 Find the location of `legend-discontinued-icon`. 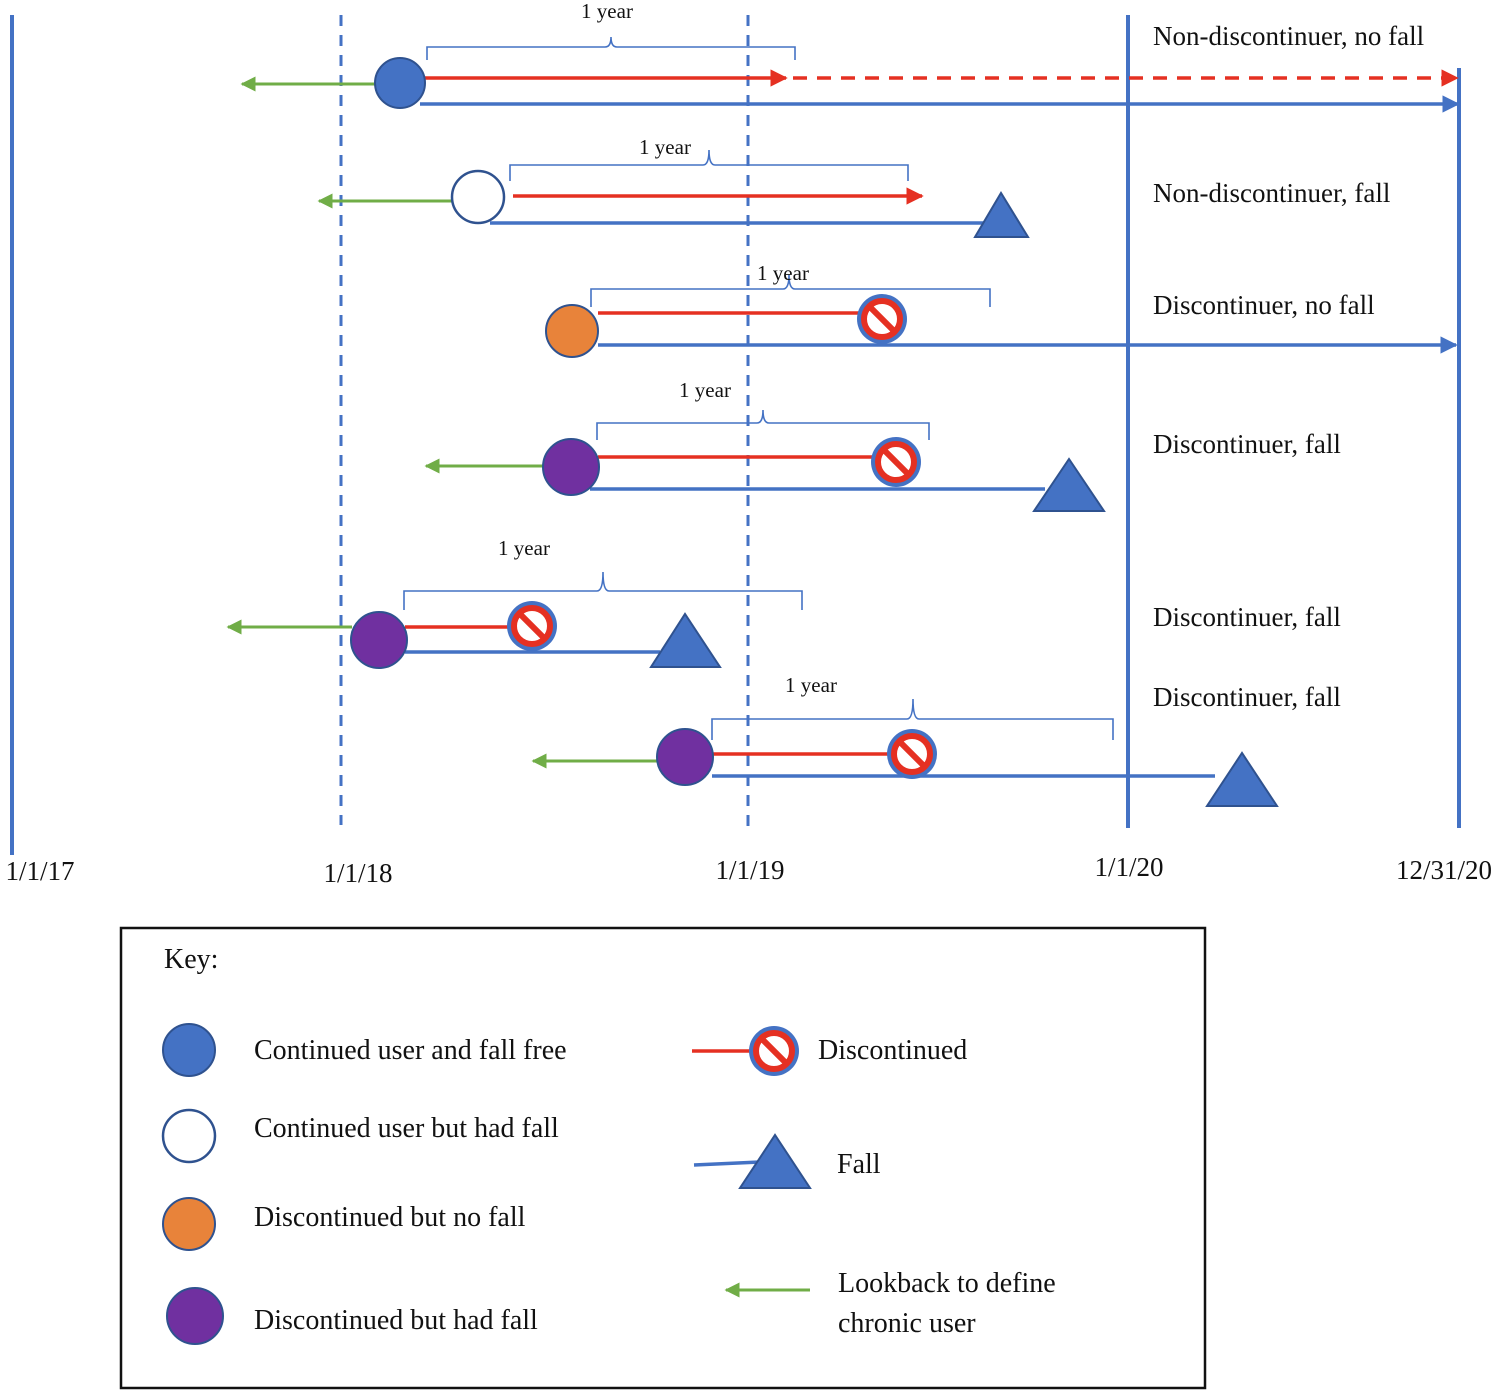

legend-discontinued-icon is located at coordinates (774, 1051).